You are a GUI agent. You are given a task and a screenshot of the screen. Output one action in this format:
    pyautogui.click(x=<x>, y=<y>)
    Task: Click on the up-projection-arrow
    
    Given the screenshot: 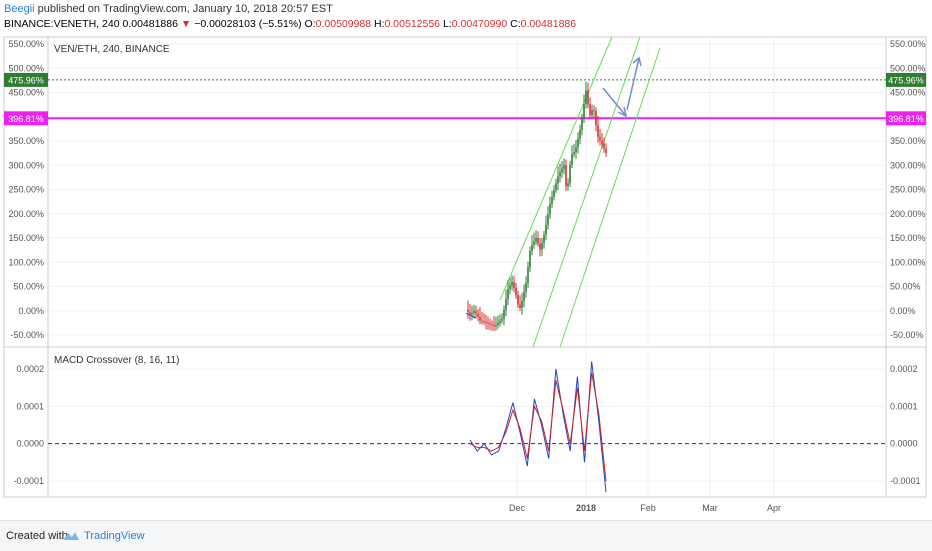 What is the action you would take?
    pyautogui.click(x=634, y=83)
    